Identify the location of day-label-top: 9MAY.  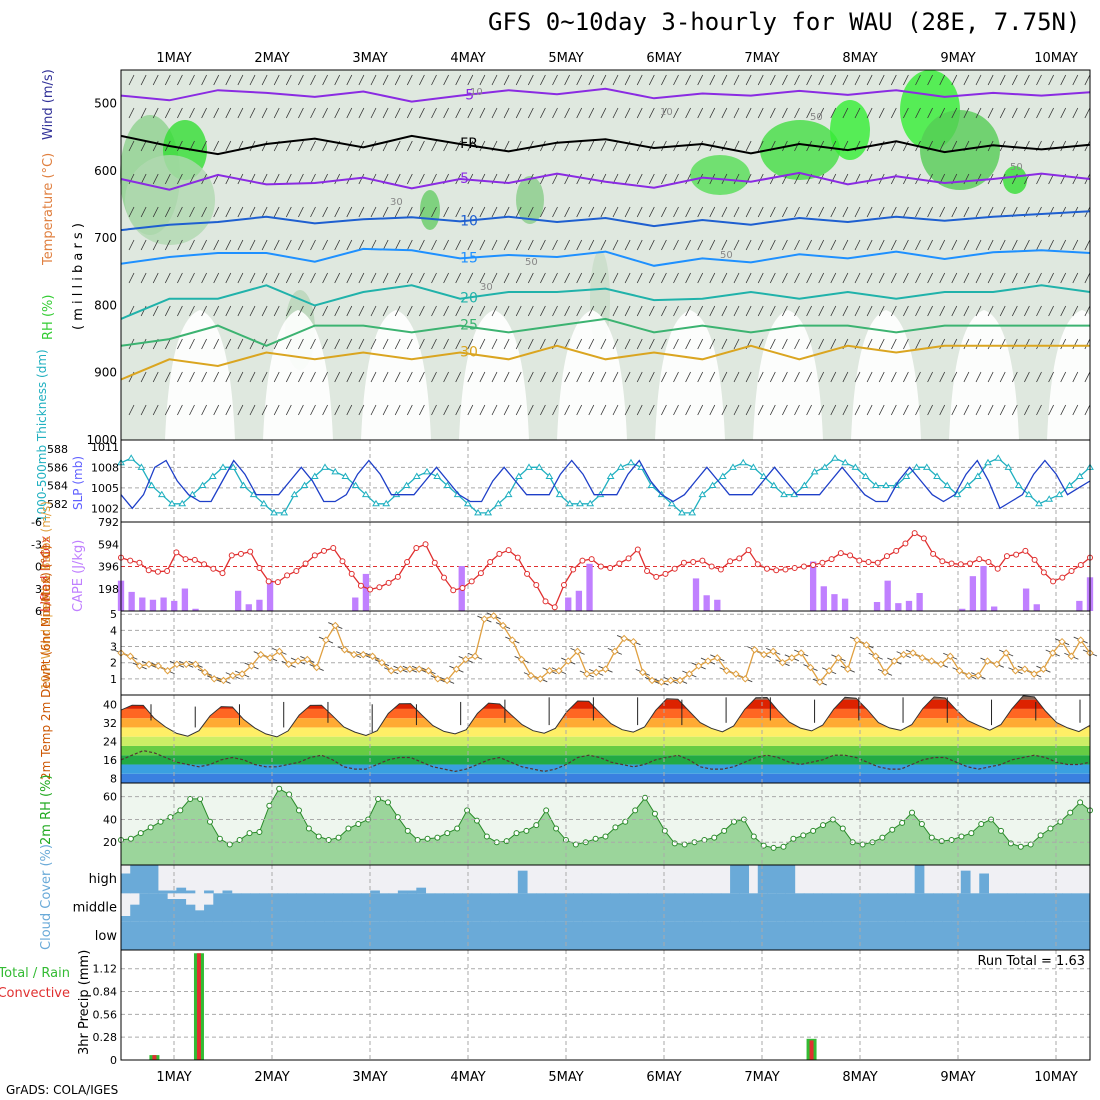
(957, 58).